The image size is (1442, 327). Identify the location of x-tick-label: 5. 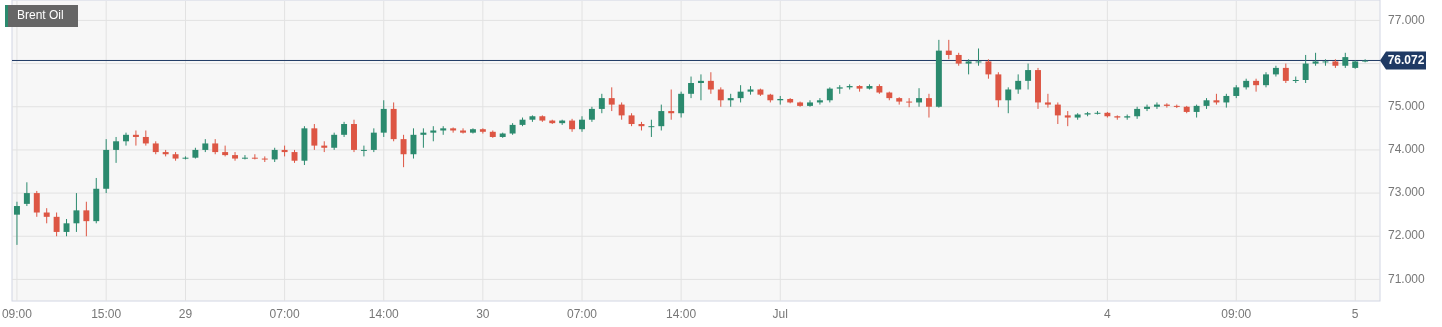
(1355, 314).